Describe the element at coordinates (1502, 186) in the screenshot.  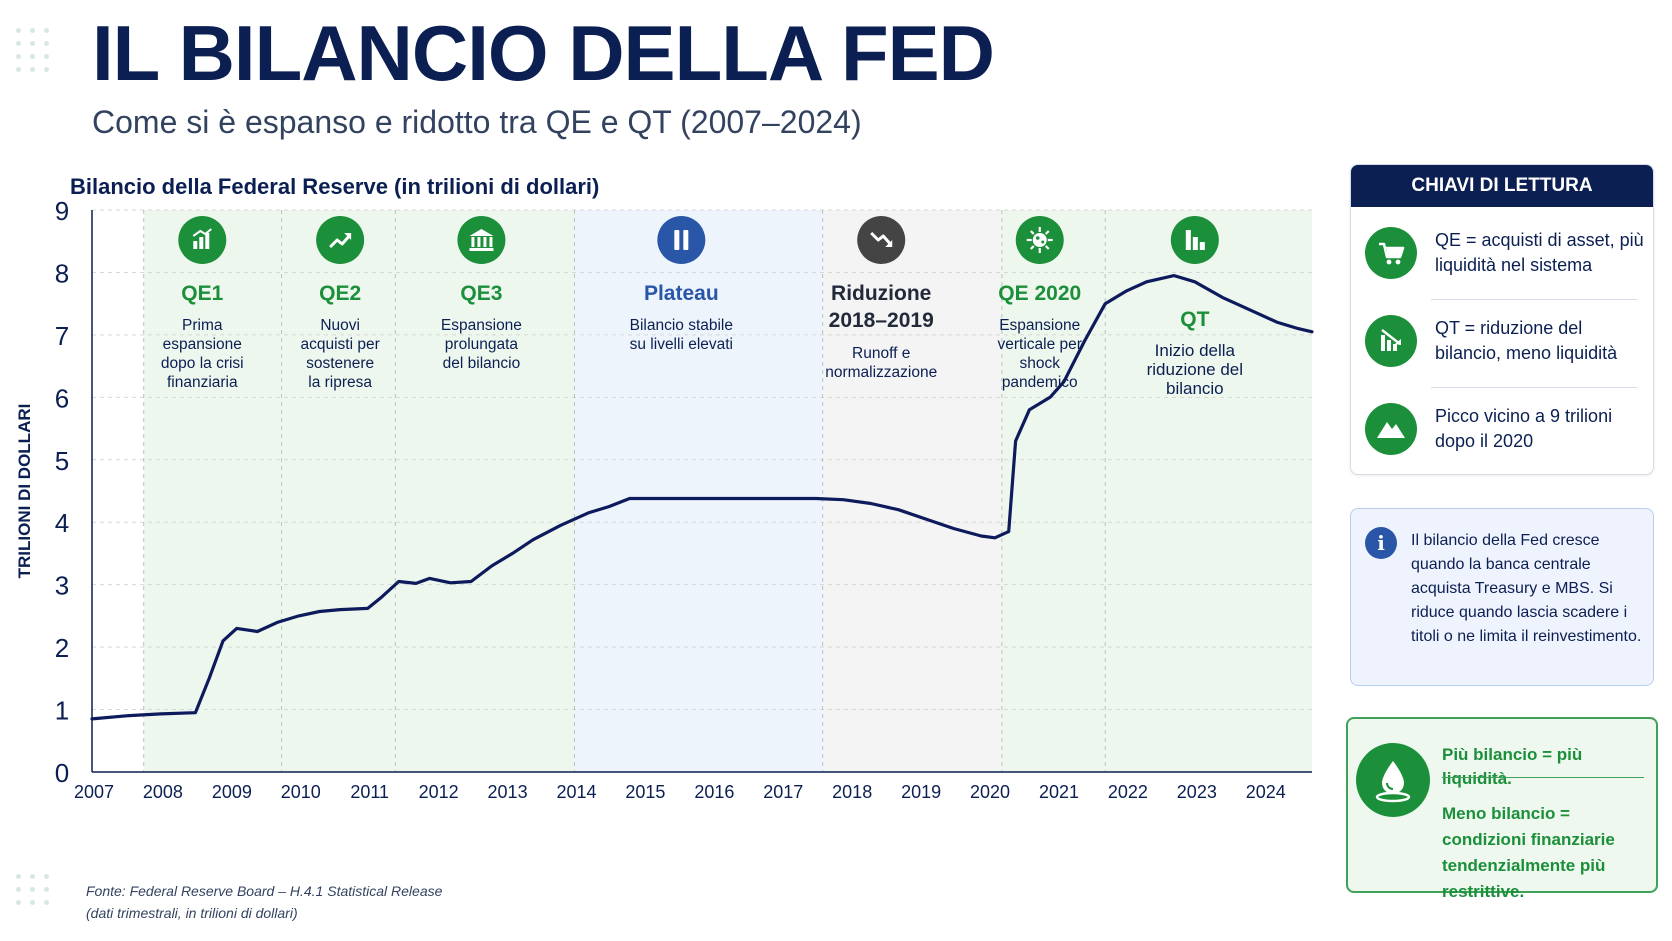
I see `legend-title: CHIAVI DI LETTURA` at that location.